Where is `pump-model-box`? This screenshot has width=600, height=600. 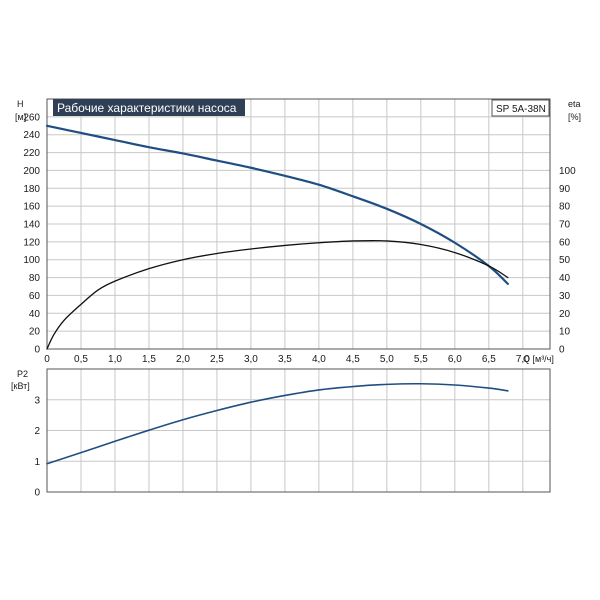 pump-model-box is located at coordinates (520, 108).